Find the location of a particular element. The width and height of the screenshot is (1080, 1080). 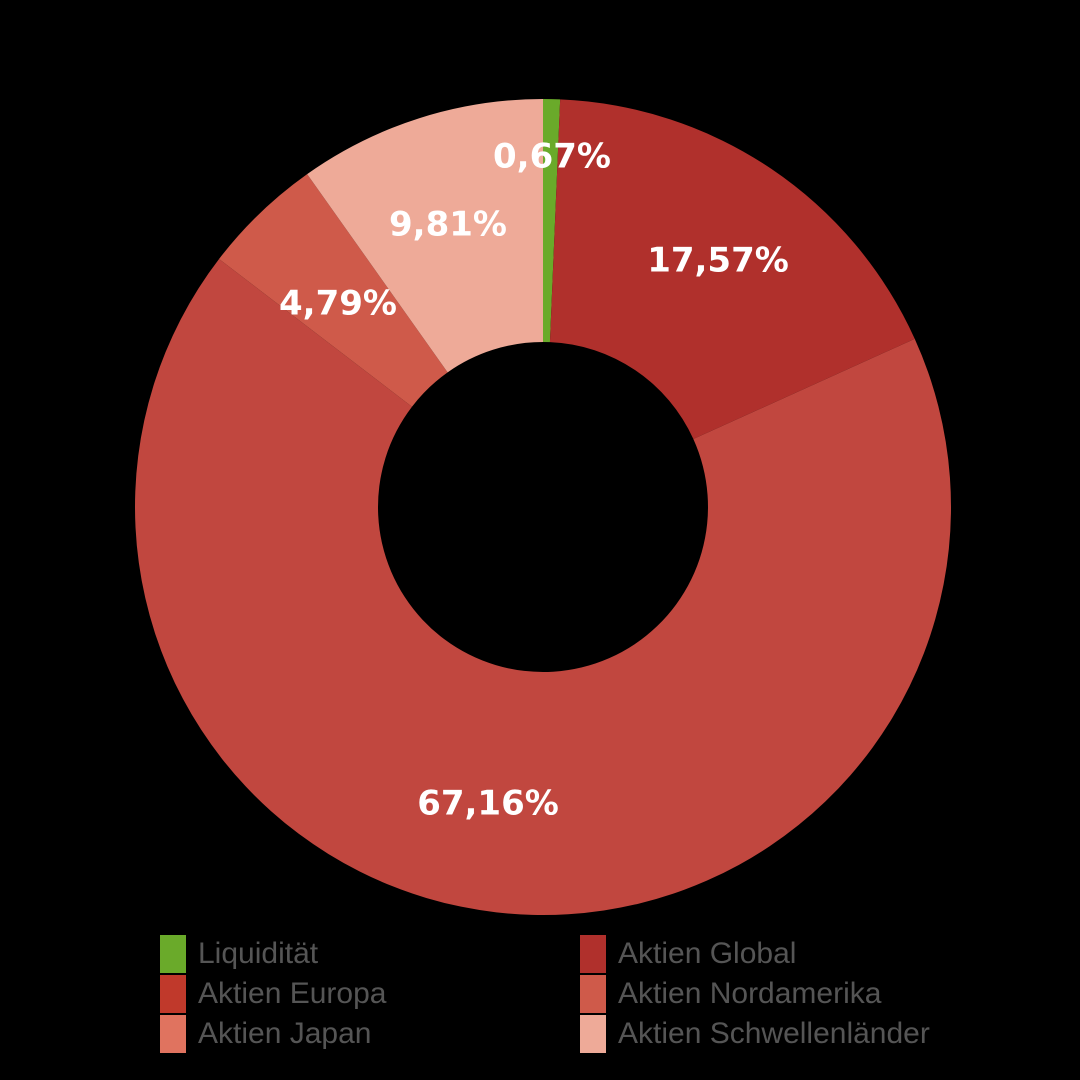

legend-item-liquiditaet: Liquidität is located at coordinates (370, 954).